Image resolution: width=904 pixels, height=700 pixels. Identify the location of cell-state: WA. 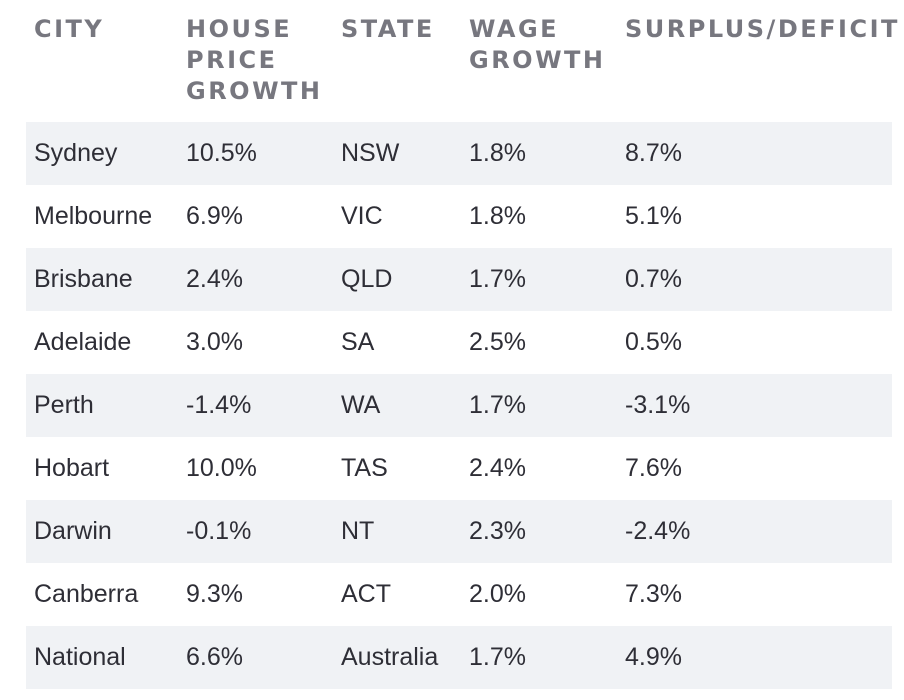
(361, 405).